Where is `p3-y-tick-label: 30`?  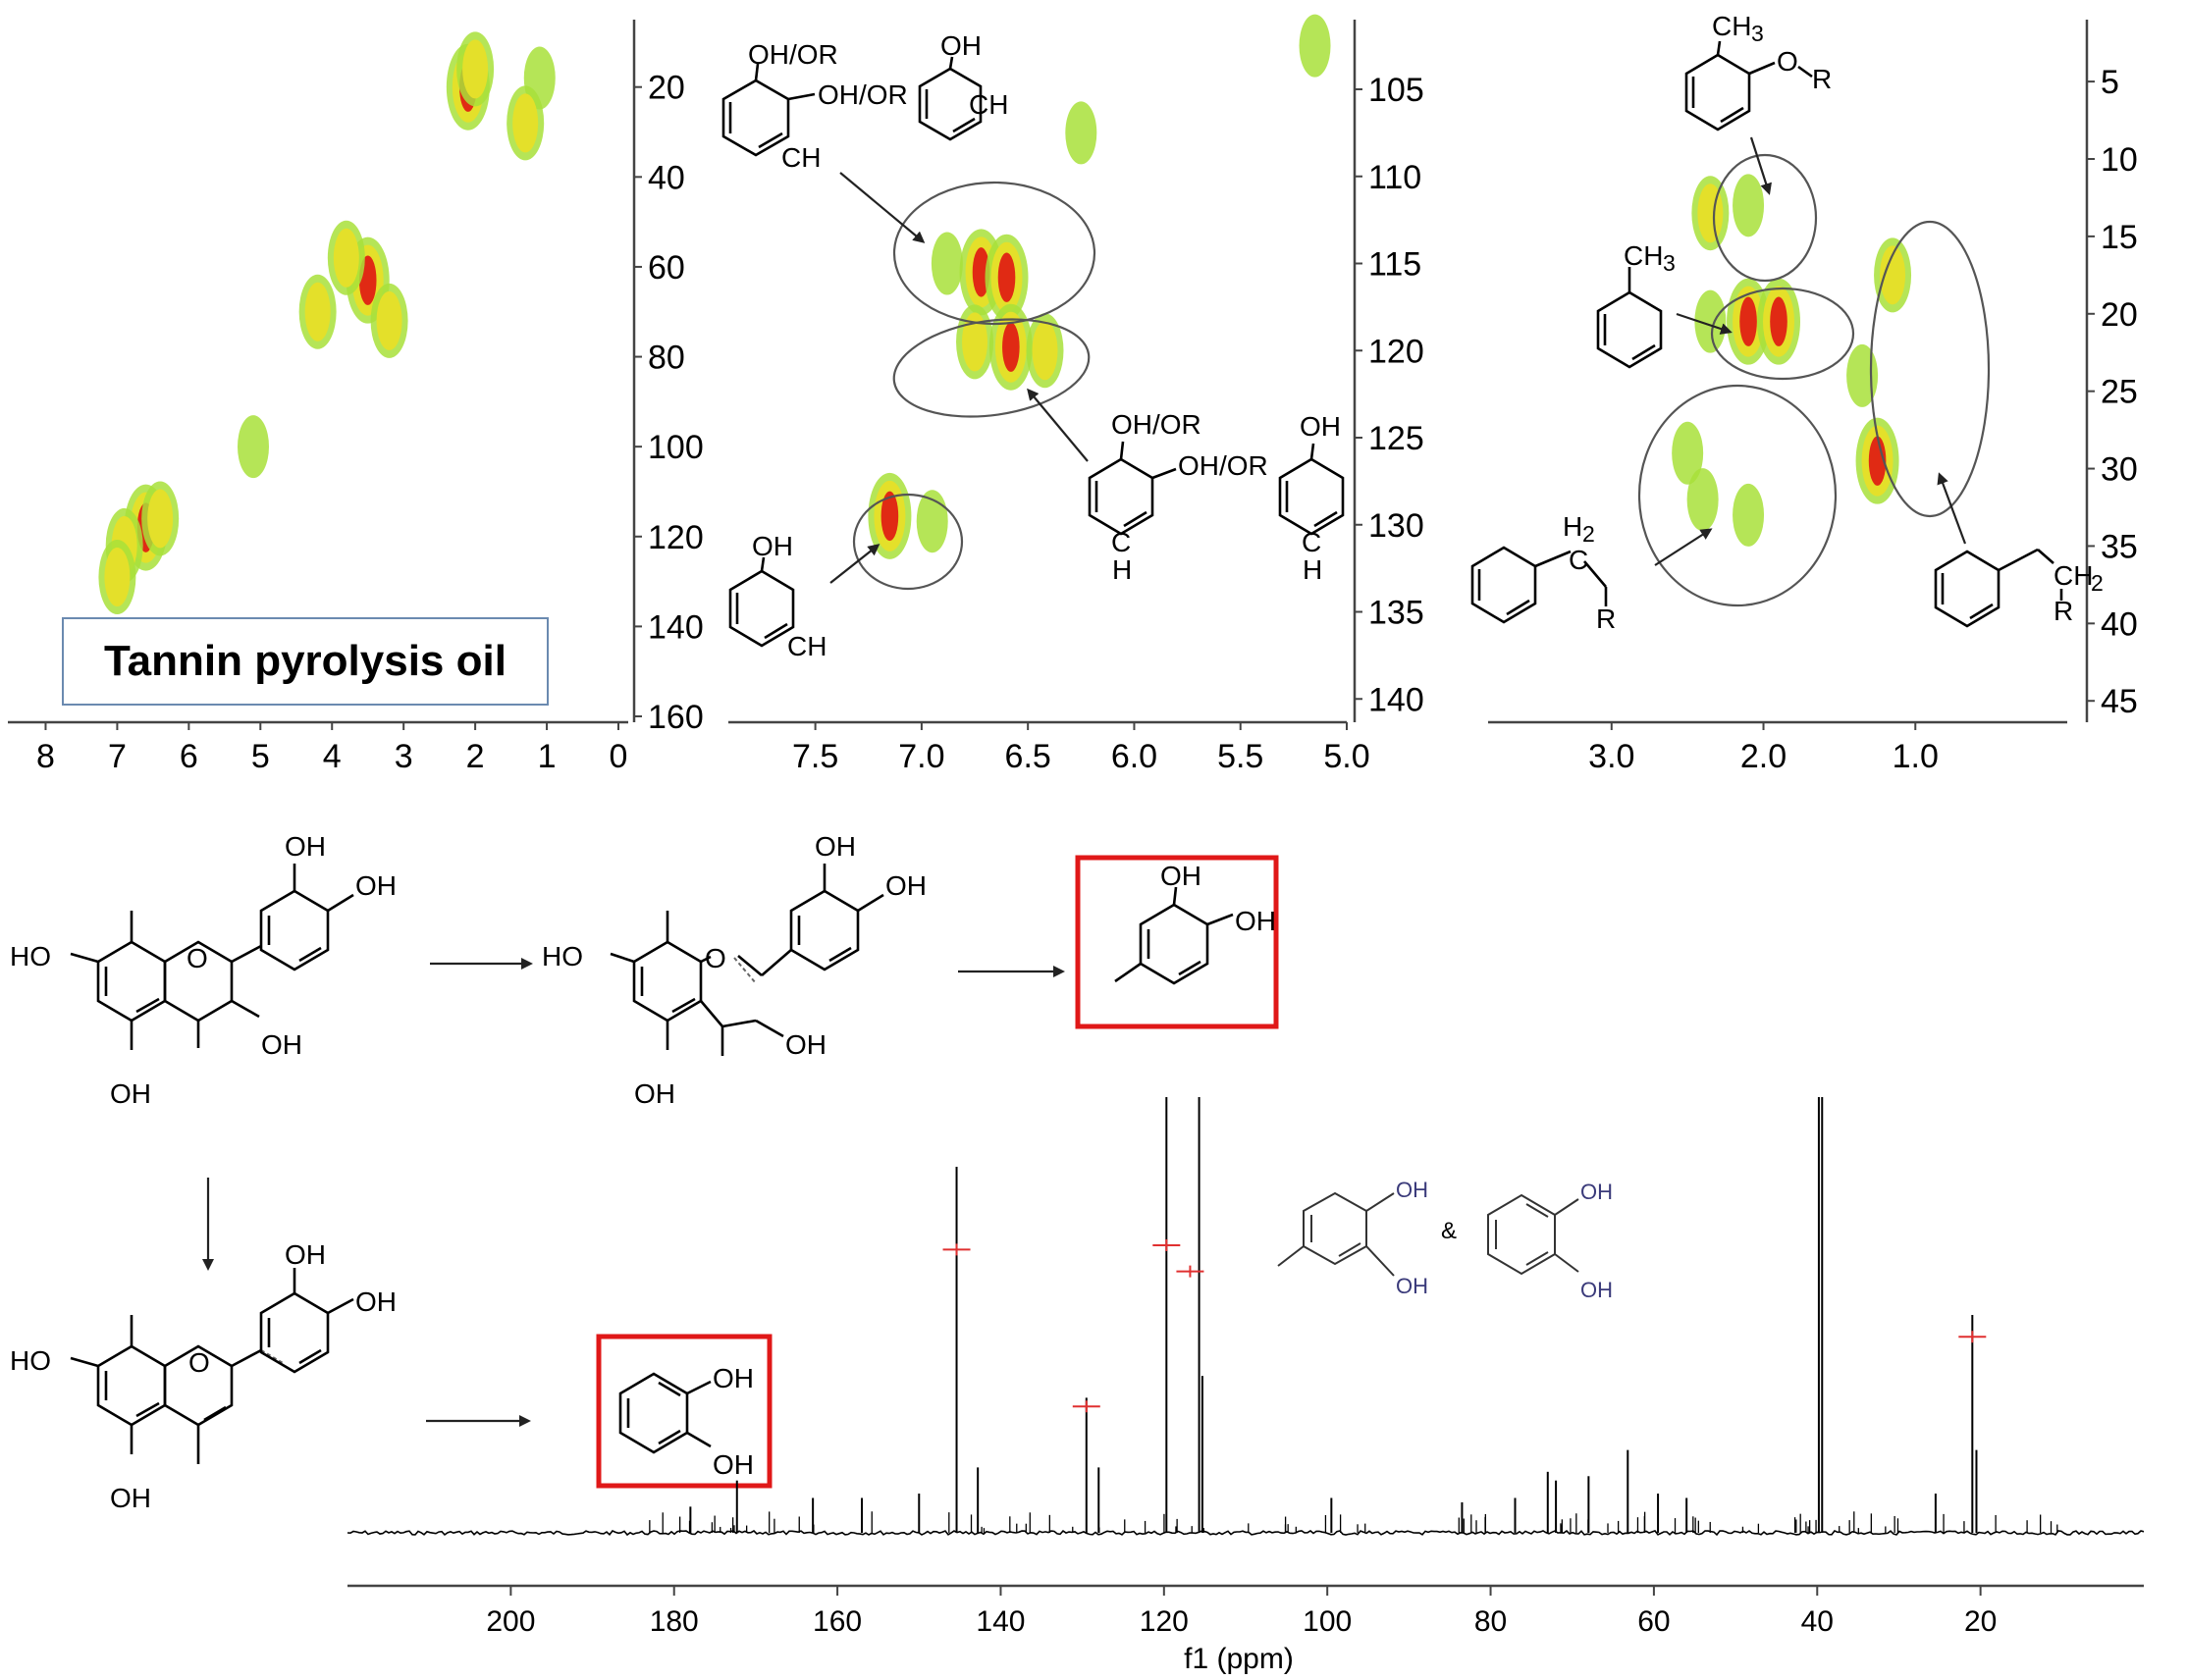
p3-y-tick-label: 30 is located at coordinates (2119, 470).